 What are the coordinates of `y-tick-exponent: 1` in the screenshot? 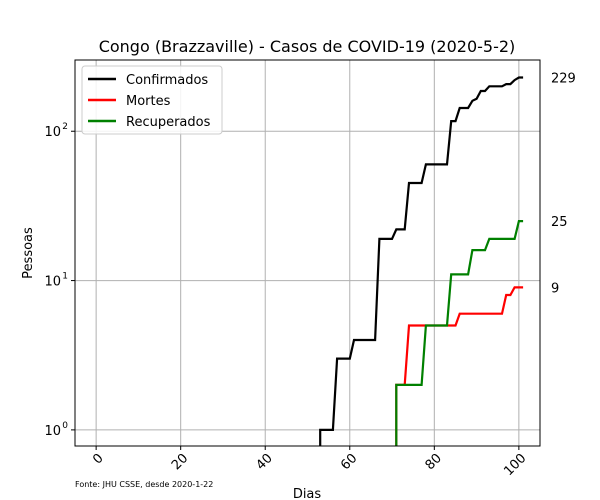 It's located at (65, 277).